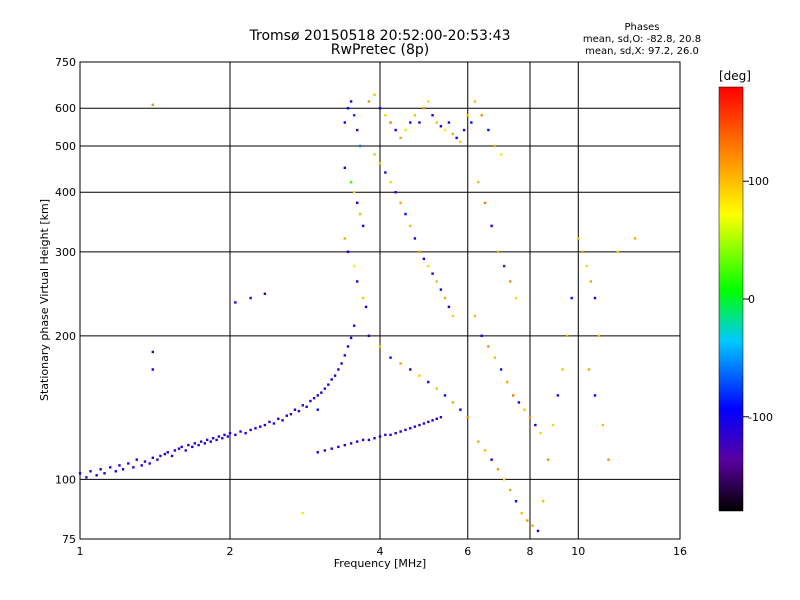 The width and height of the screenshot is (800, 600). Describe the element at coordinates (65, 62) in the screenshot. I see `y-tick-label: 750` at that location.